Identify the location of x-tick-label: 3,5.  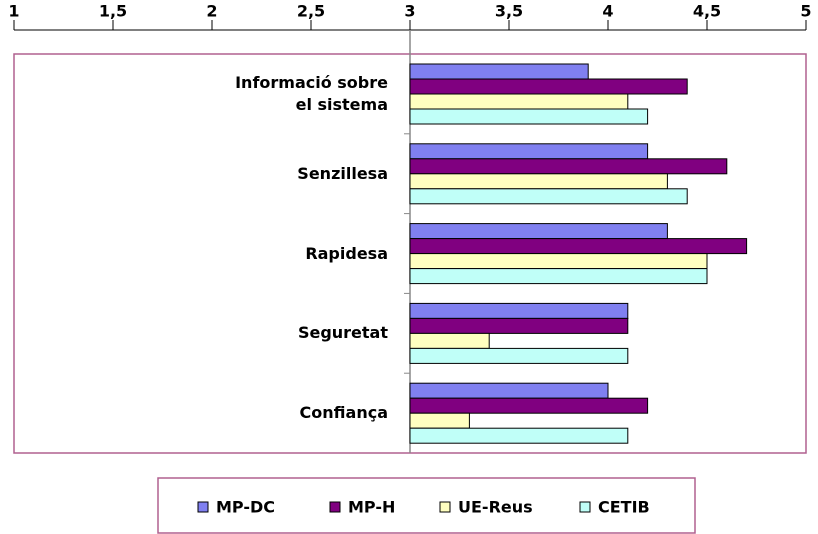
(509, 11).